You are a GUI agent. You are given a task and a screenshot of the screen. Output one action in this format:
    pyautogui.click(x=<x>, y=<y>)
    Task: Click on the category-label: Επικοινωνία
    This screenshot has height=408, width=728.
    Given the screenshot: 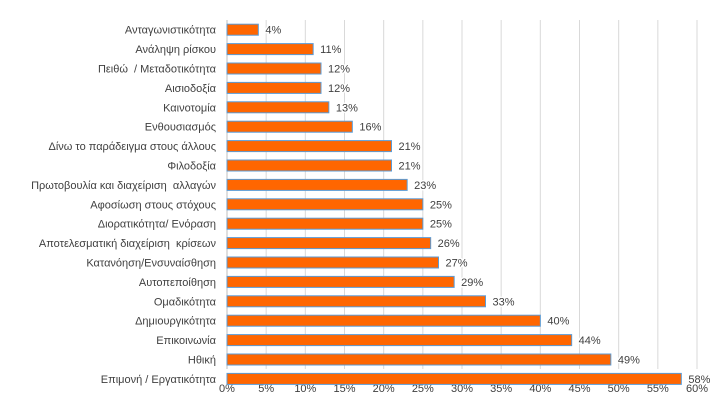 What is the action you would take?
    pyautogui.click(x=186, y=341)
    